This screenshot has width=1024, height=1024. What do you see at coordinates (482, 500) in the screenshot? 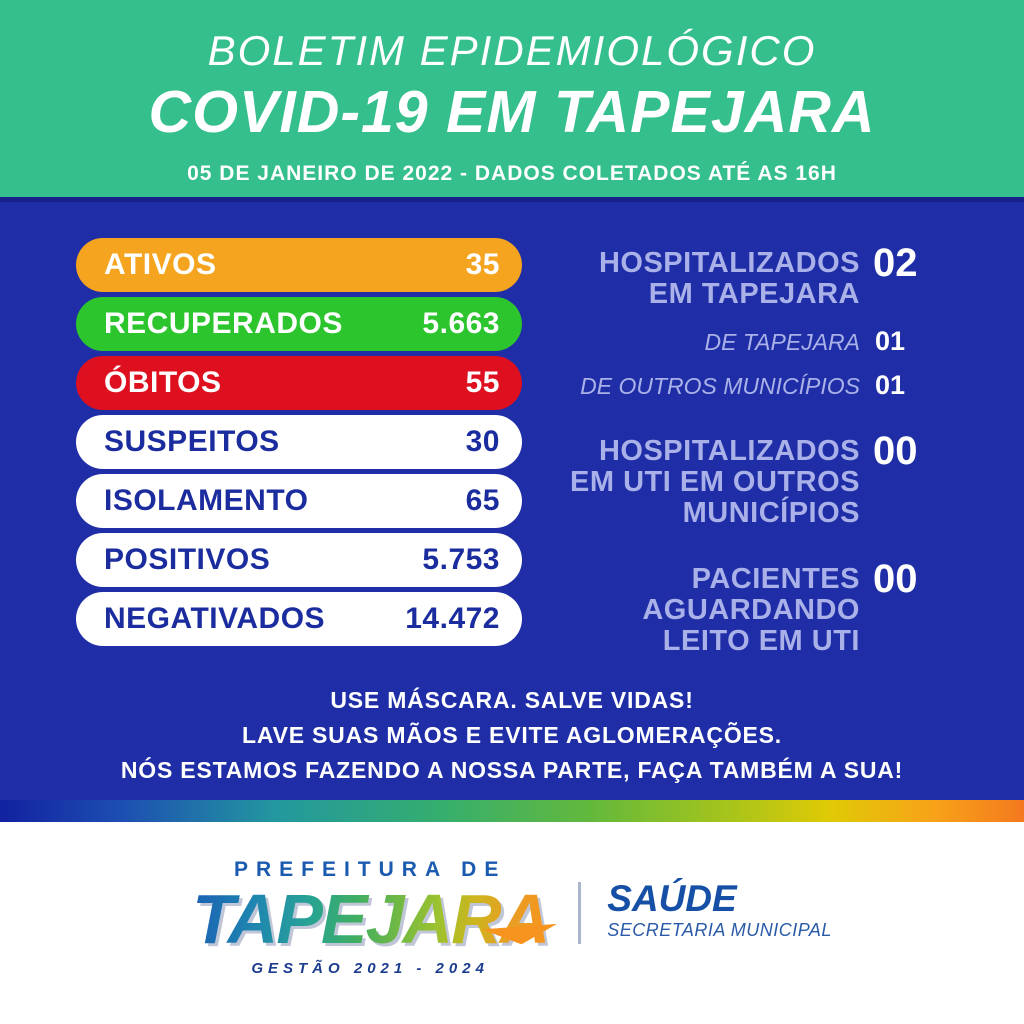
I see `stat-value: 65` at bounding box center [482, 500].